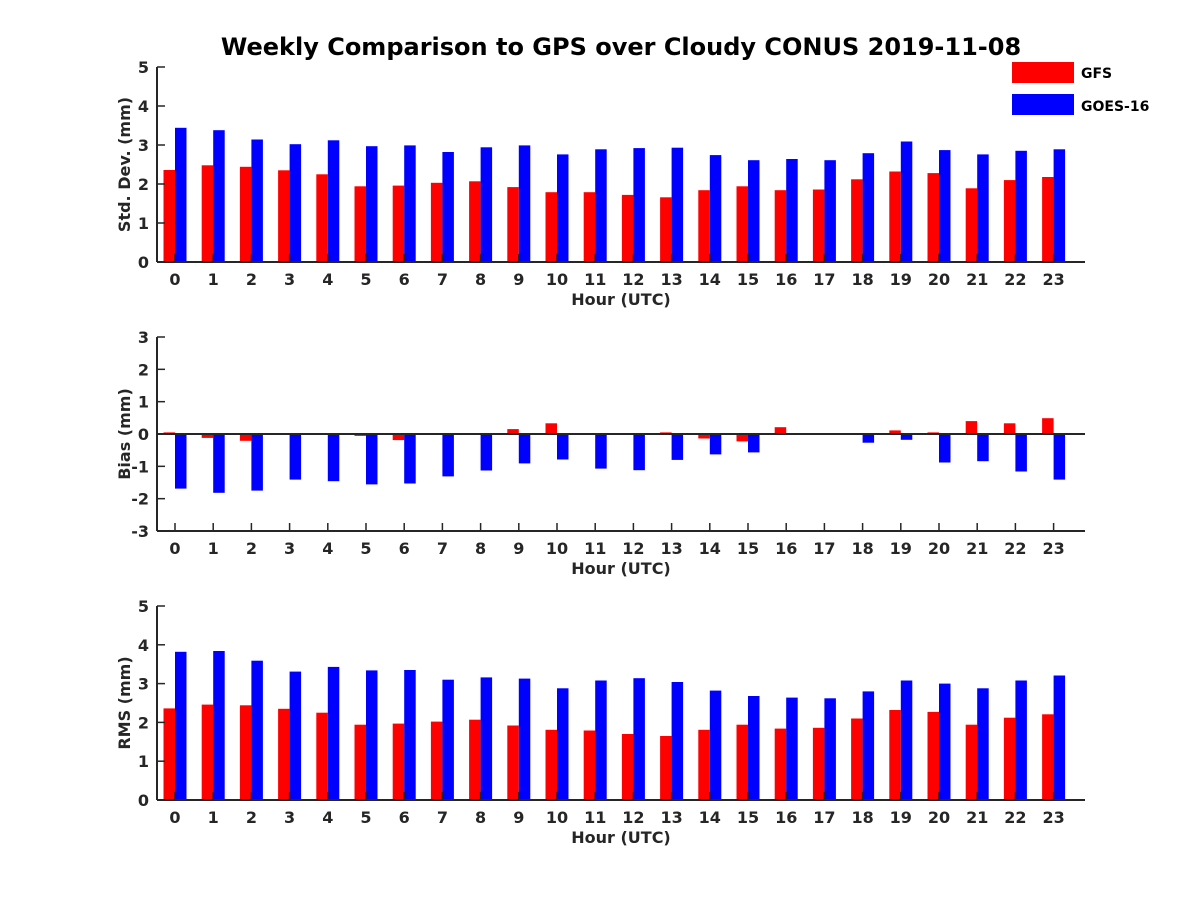  I want to click on x-tick-label: 10, so click(557, 548).